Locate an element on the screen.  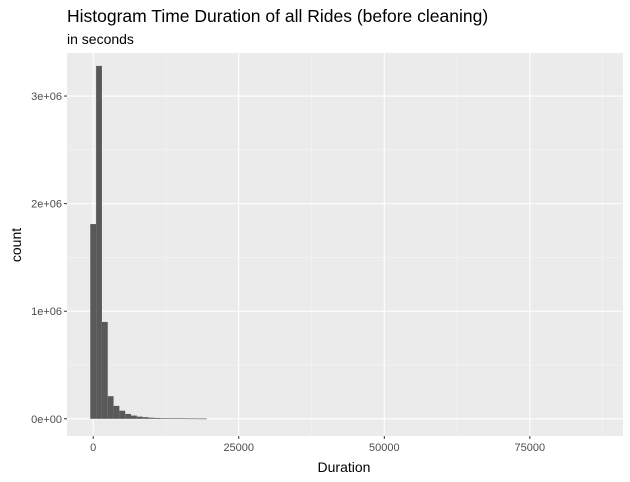
x-tick-label: 25000 is located at coordinates (238, 448).